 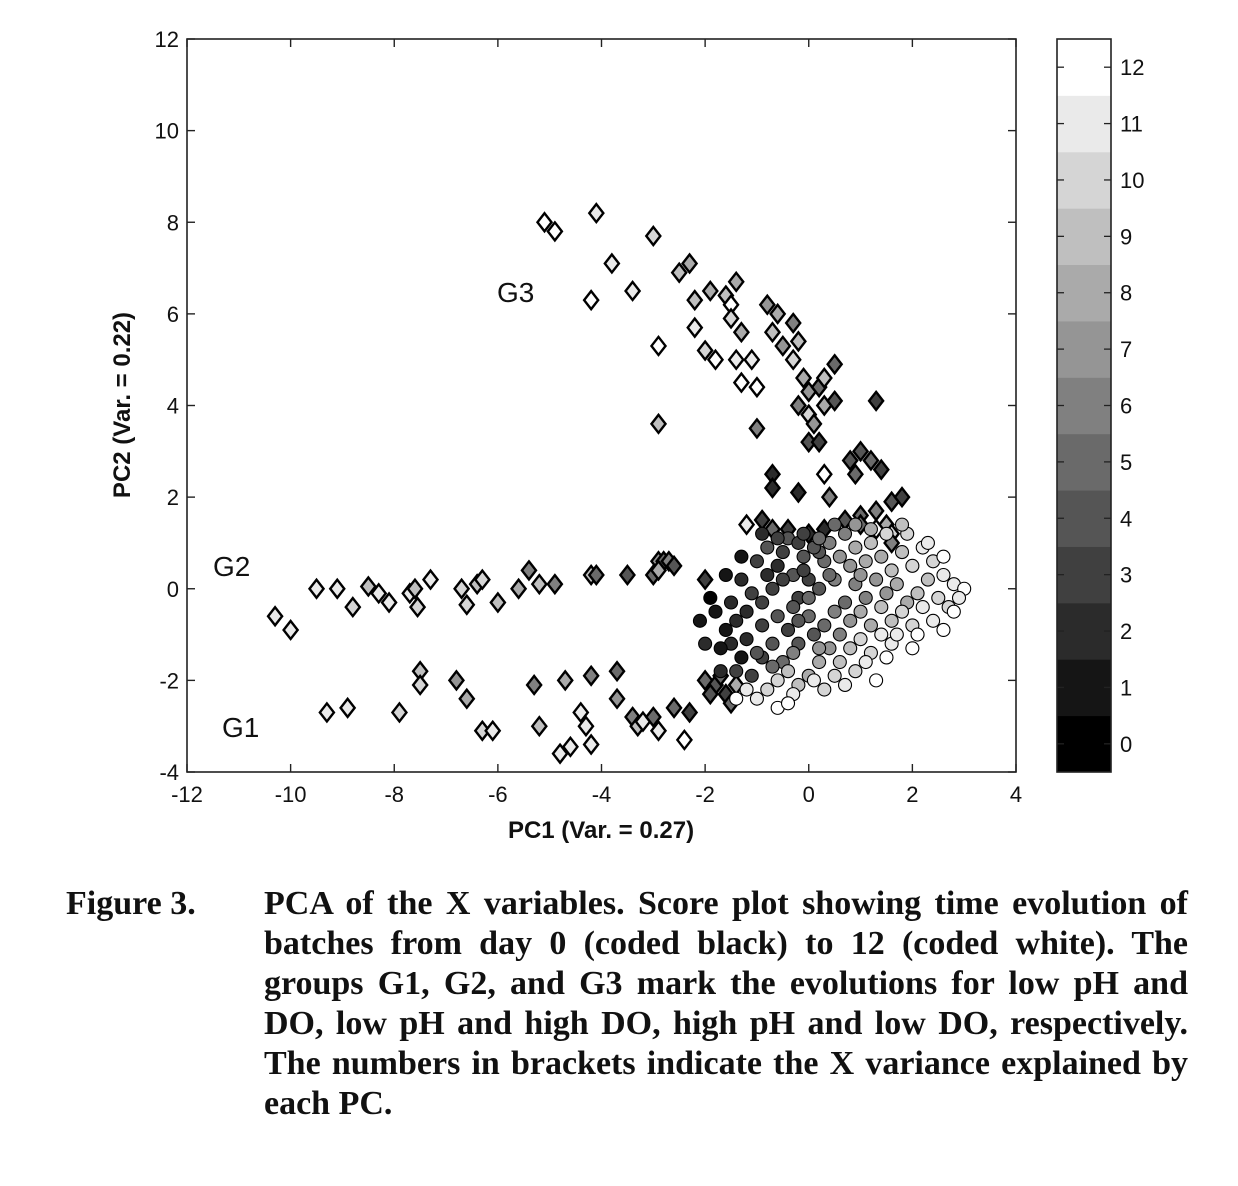 I want to click on group-label-g3: G3, so click(x=515, y=292).